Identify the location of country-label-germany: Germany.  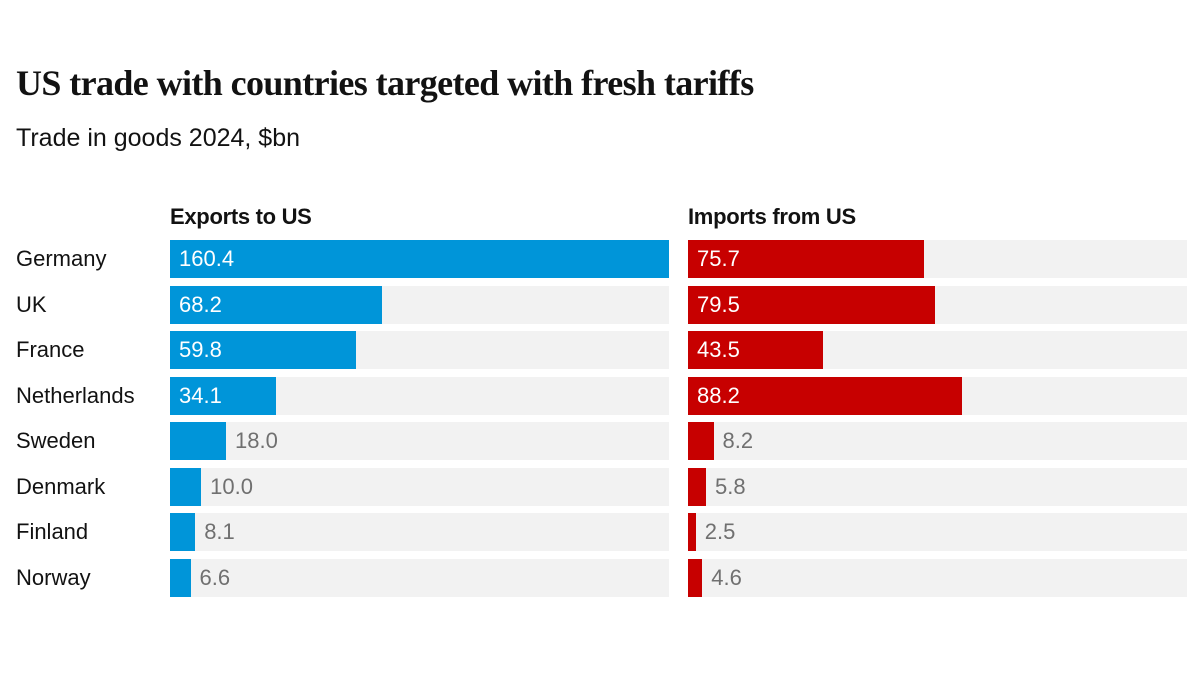
(61, 258).